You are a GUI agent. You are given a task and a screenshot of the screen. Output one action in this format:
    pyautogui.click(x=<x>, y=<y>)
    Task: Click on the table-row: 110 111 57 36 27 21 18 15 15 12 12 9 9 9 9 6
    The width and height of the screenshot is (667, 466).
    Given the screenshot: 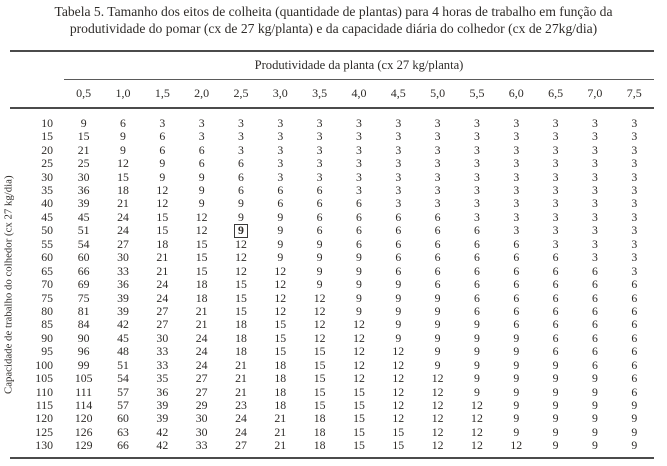 What is the action you would take?
    pyautogui.click(x=332, y=391)
    